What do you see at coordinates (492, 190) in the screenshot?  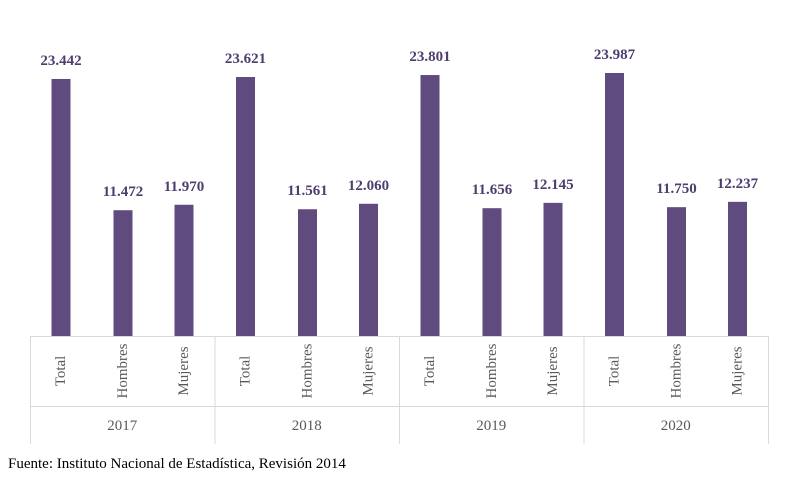 I see `data-label: 11.656` at bounding box center [492, 190].